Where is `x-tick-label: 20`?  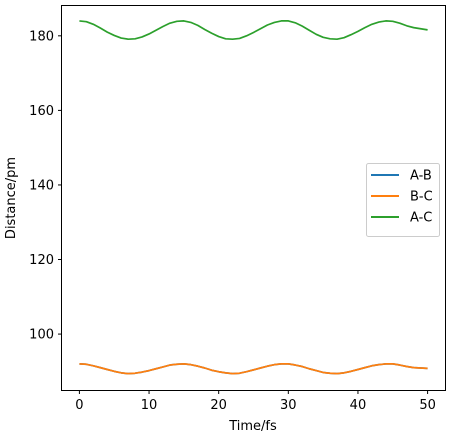
x-tick-label: 20 is located at coordinates (218, 405).